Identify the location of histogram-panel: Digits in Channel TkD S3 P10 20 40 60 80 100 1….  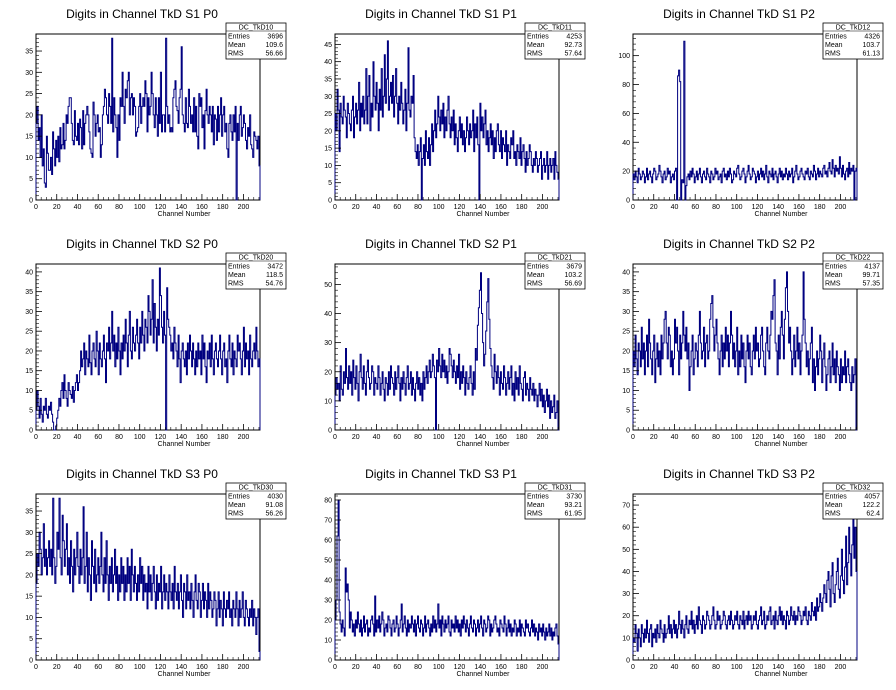
(455, 572).